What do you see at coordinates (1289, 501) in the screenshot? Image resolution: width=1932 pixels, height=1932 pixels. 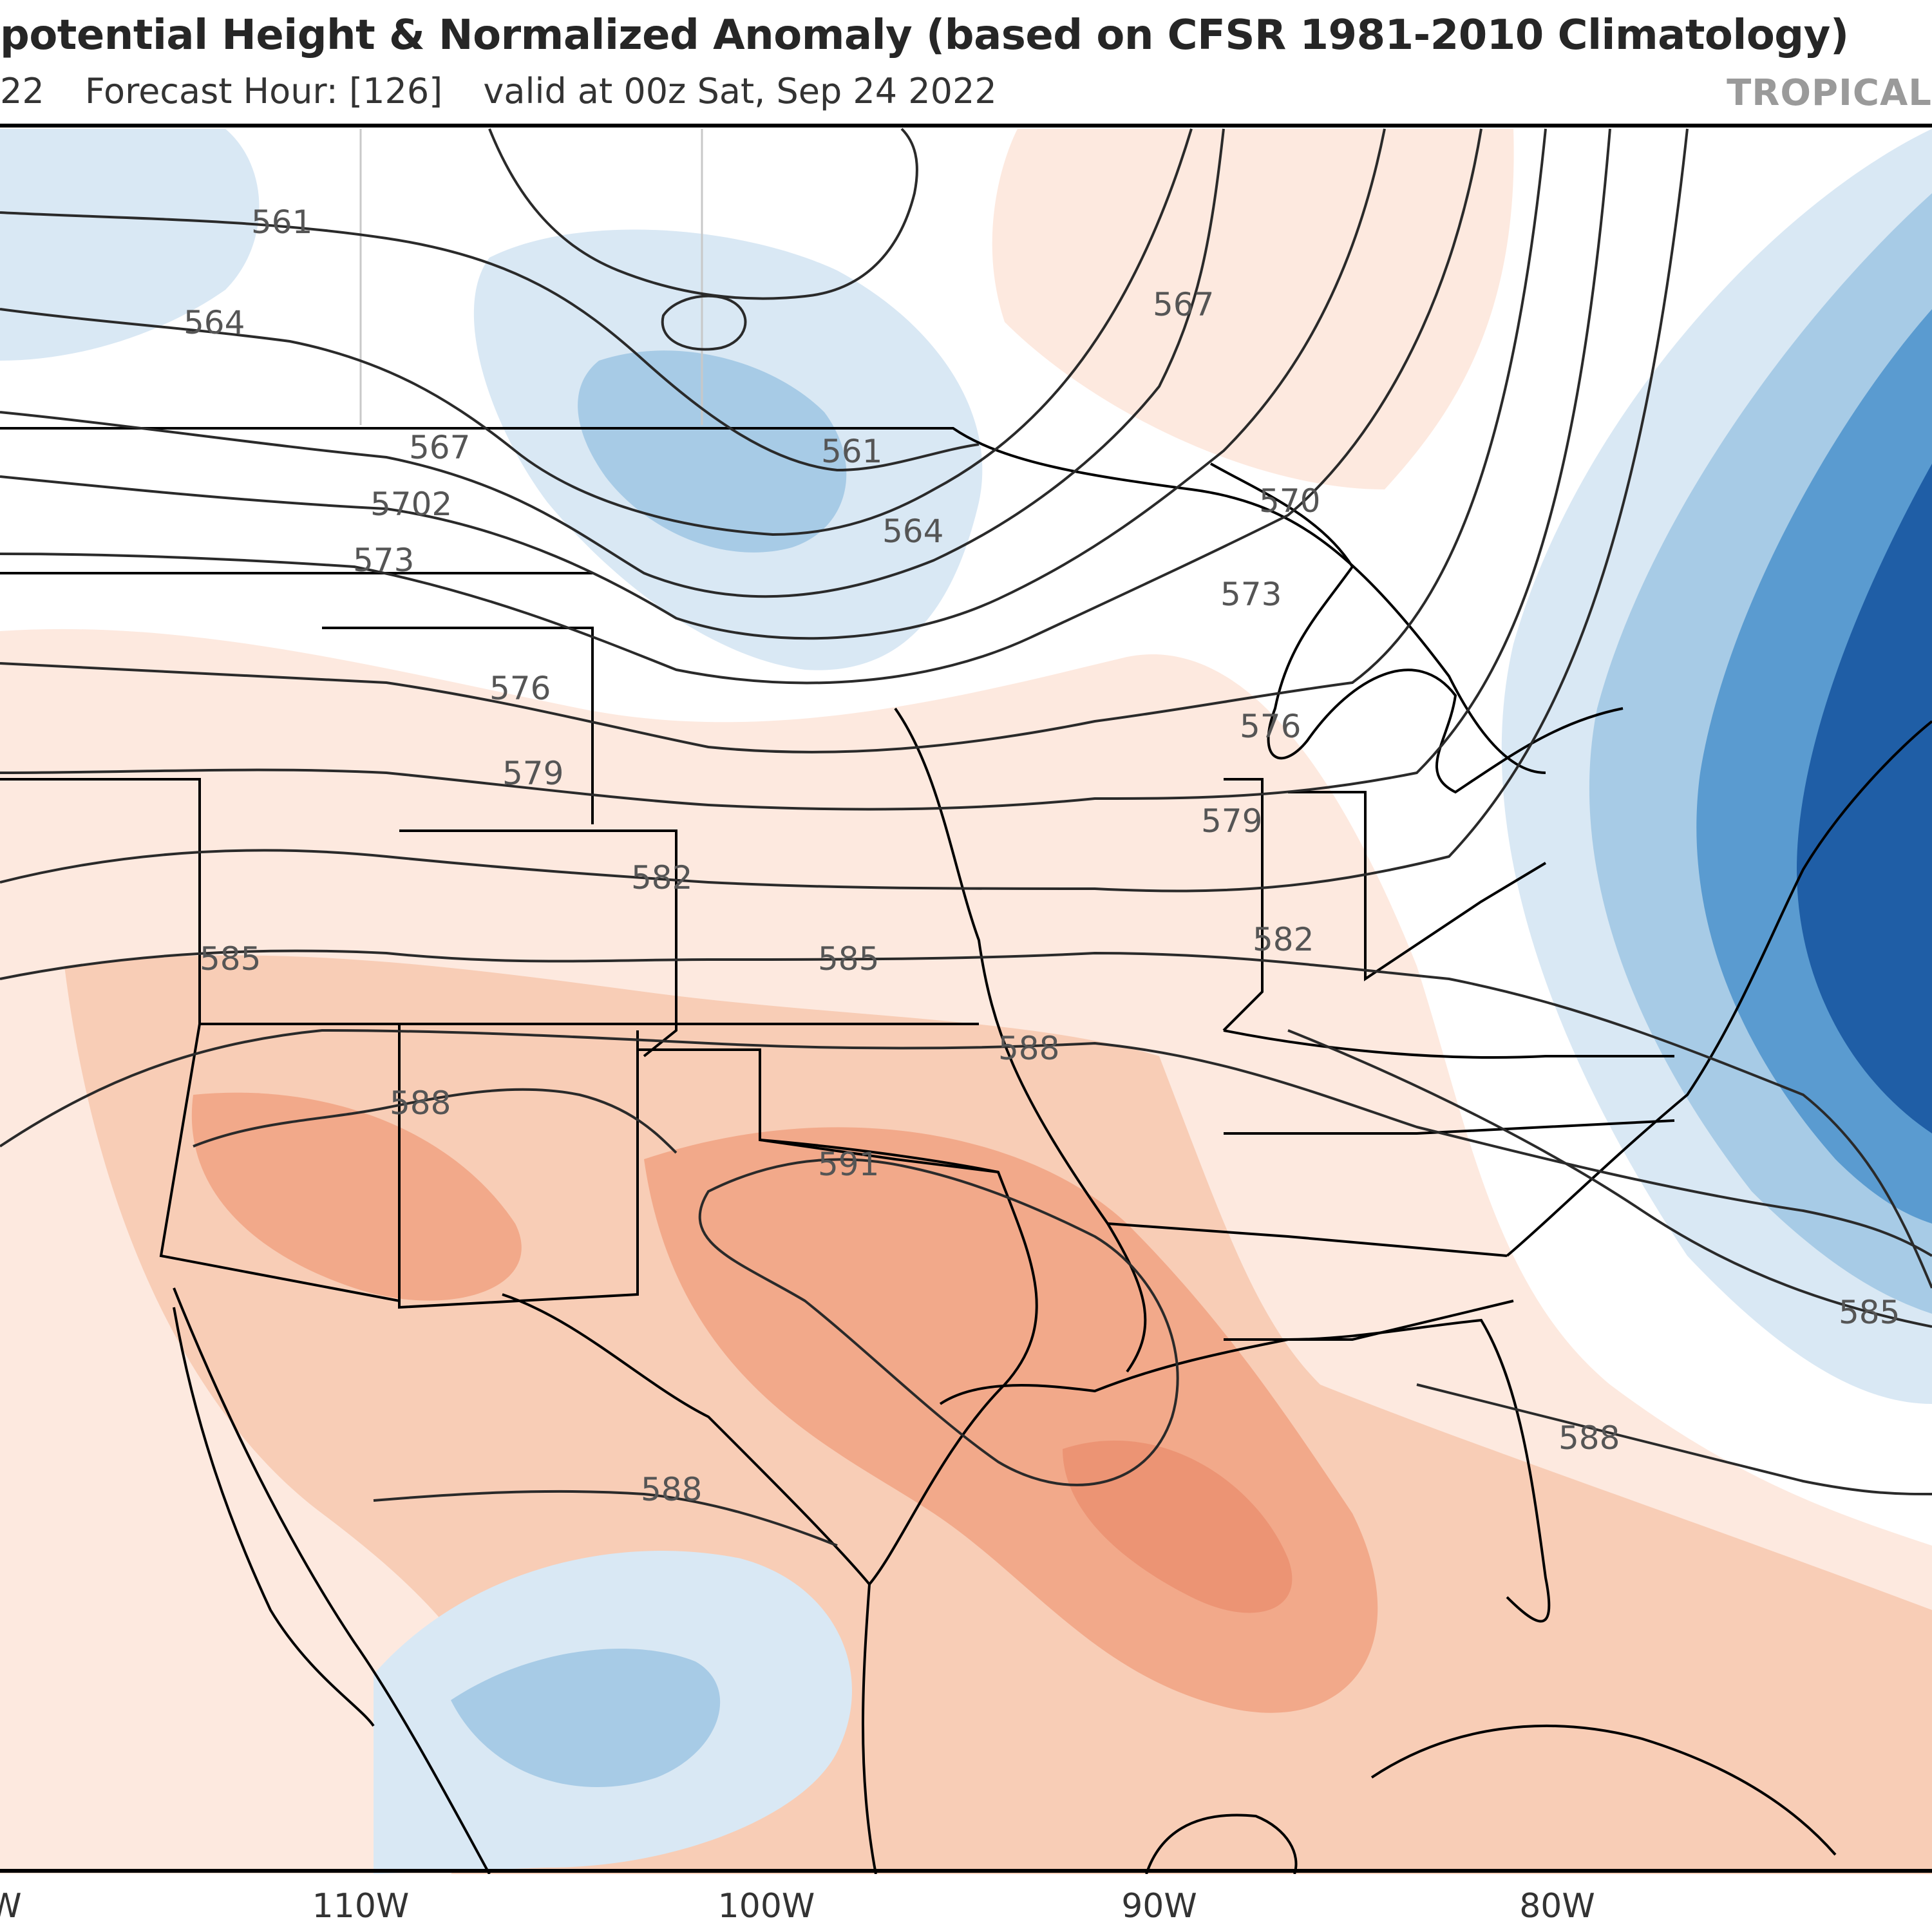 I see `contour-label: 570` at bounding box center [1289, 501].